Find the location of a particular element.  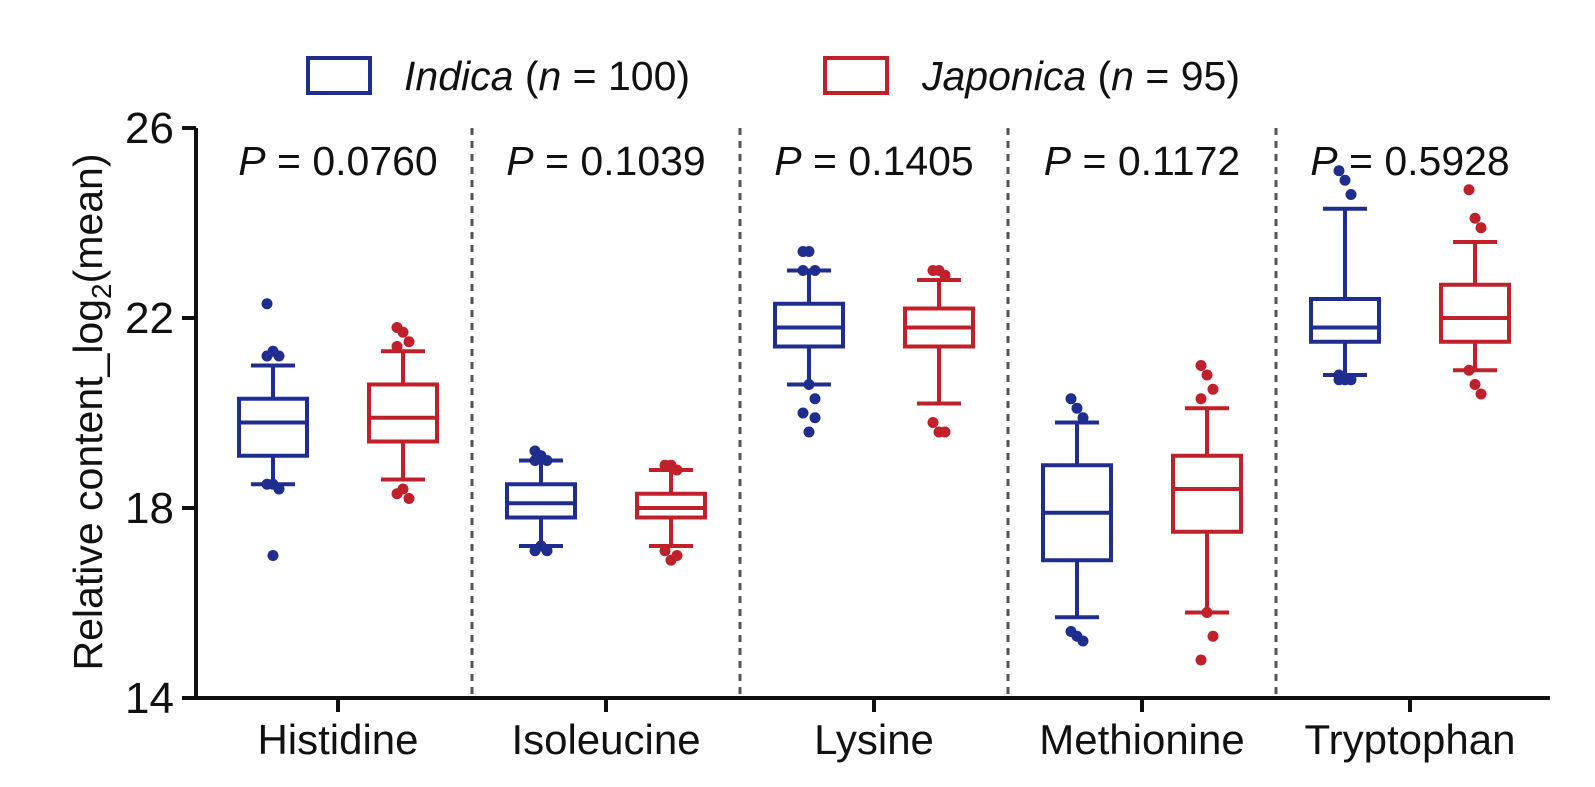

p-value-label: P = 0.1405 is located at coordinates (874, 161).